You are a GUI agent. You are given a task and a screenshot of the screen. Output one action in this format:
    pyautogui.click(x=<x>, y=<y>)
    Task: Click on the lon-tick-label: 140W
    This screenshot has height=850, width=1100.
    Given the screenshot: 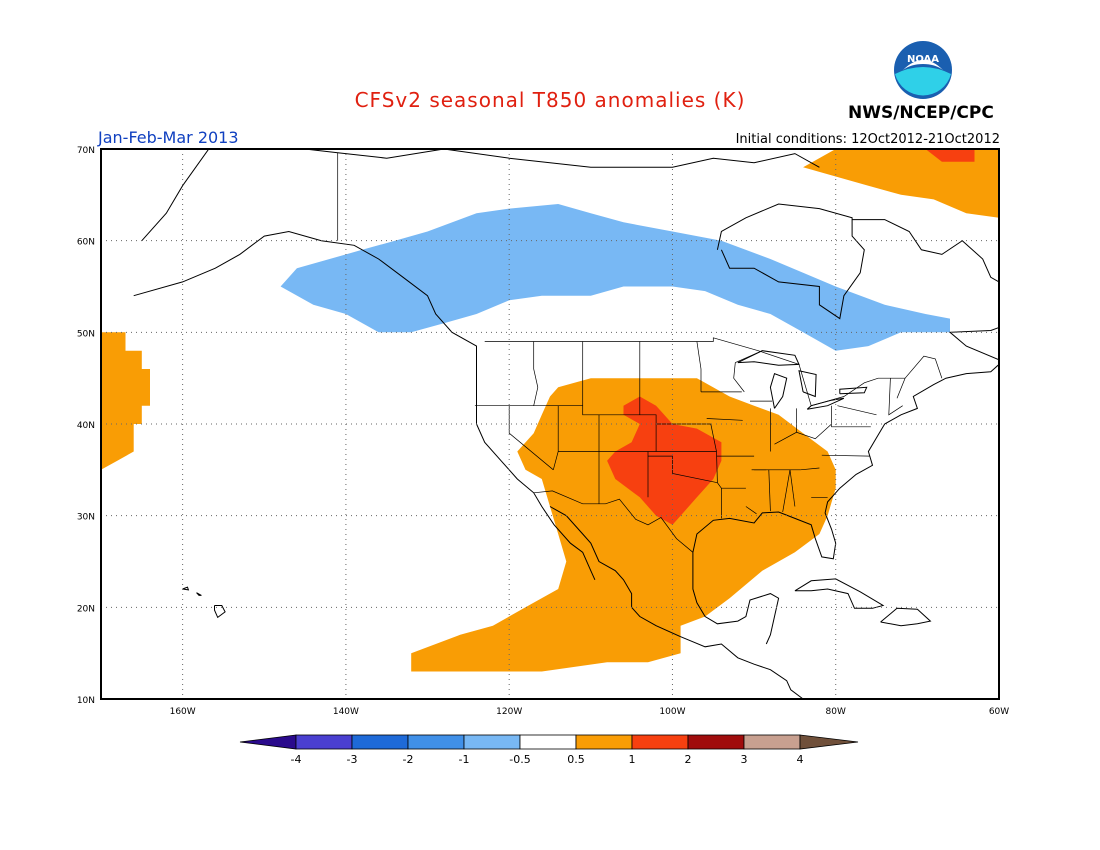 What is the action you would take?
    pyautogui.click(x=346, y=712)
    